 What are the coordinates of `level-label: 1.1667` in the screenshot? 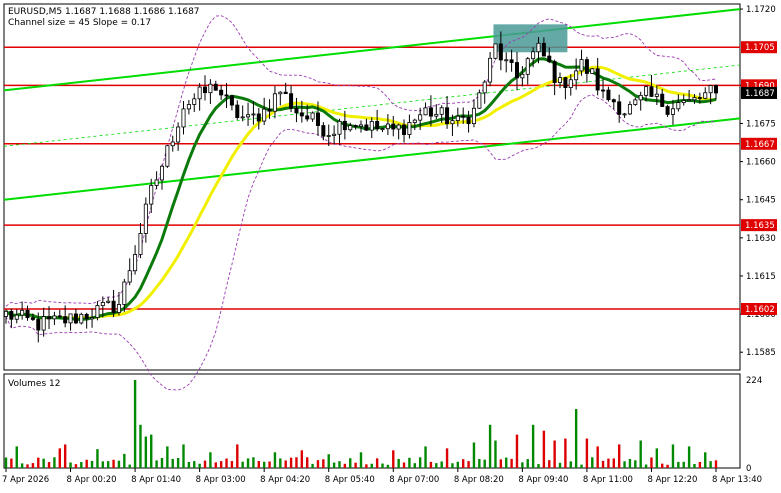 It's located at (760, 145).